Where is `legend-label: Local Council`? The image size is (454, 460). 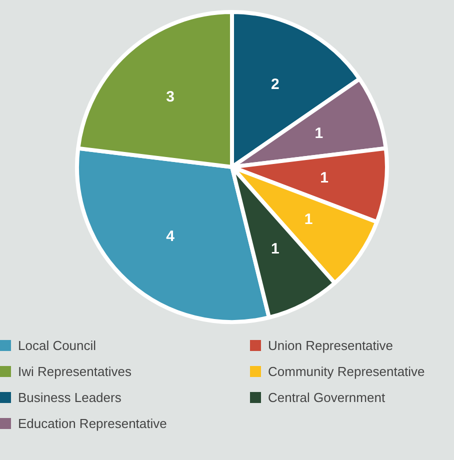
legend-label: Local Council is located at coordinates (57, 345).